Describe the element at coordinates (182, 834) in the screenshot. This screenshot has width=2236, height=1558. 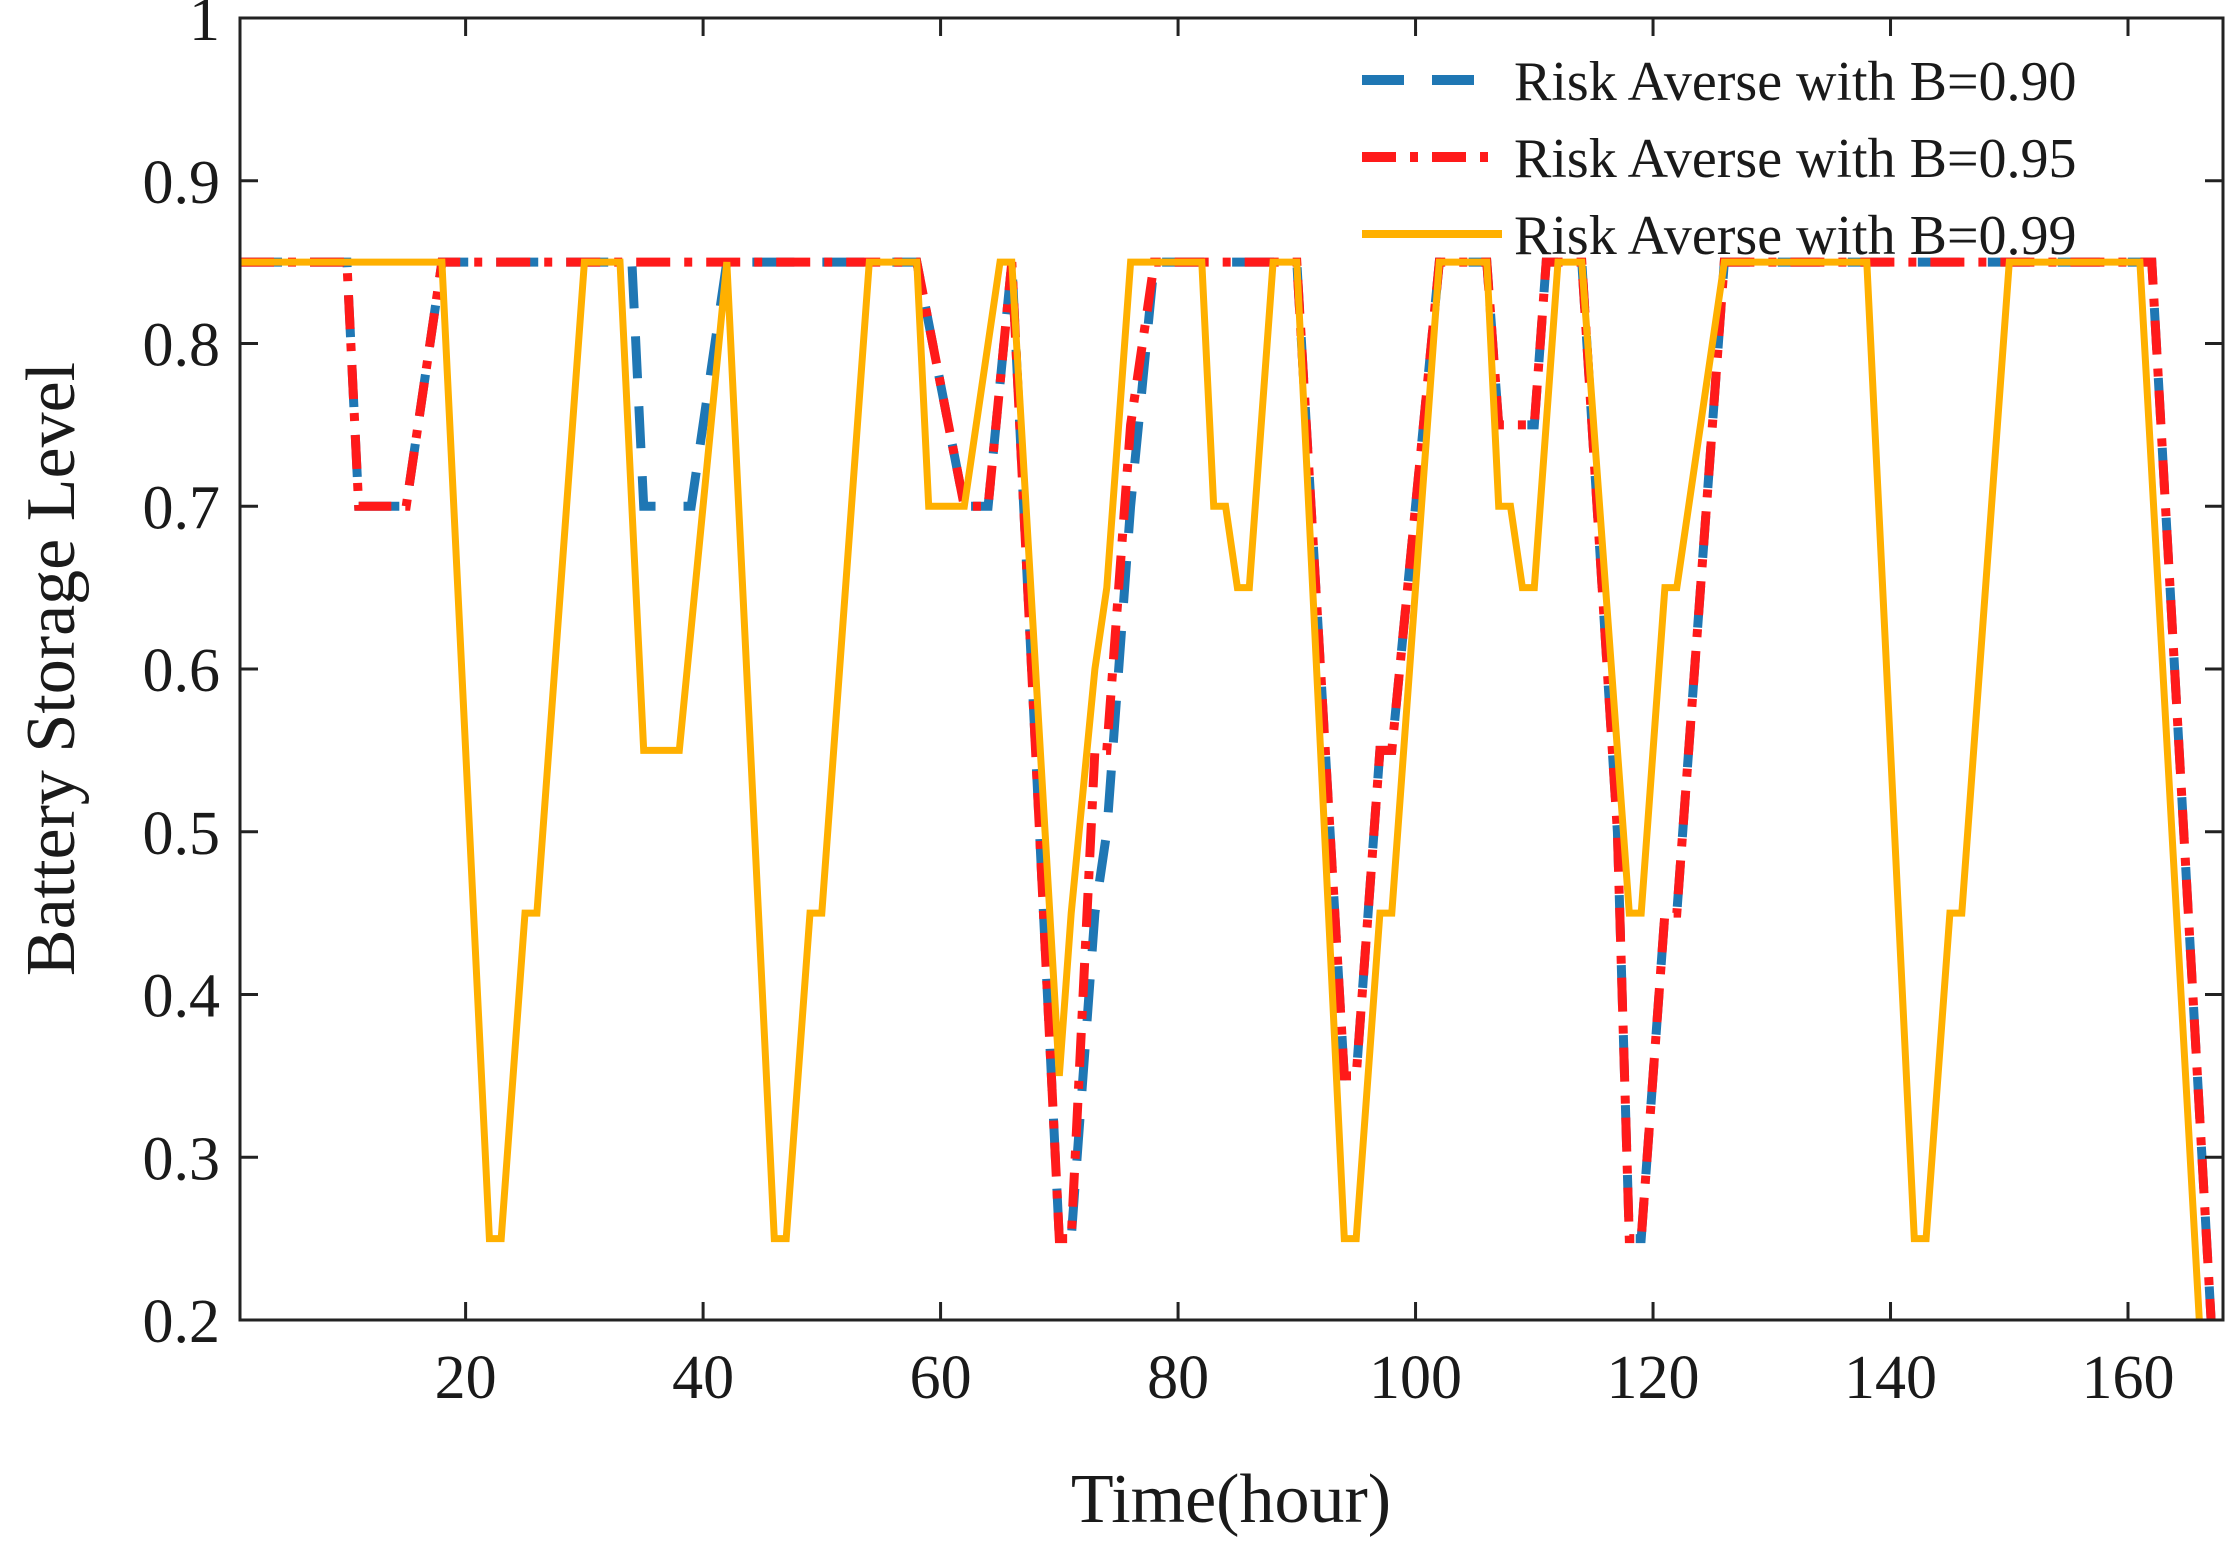
I see `y-tick-label-0.5: 0.5` at that location.